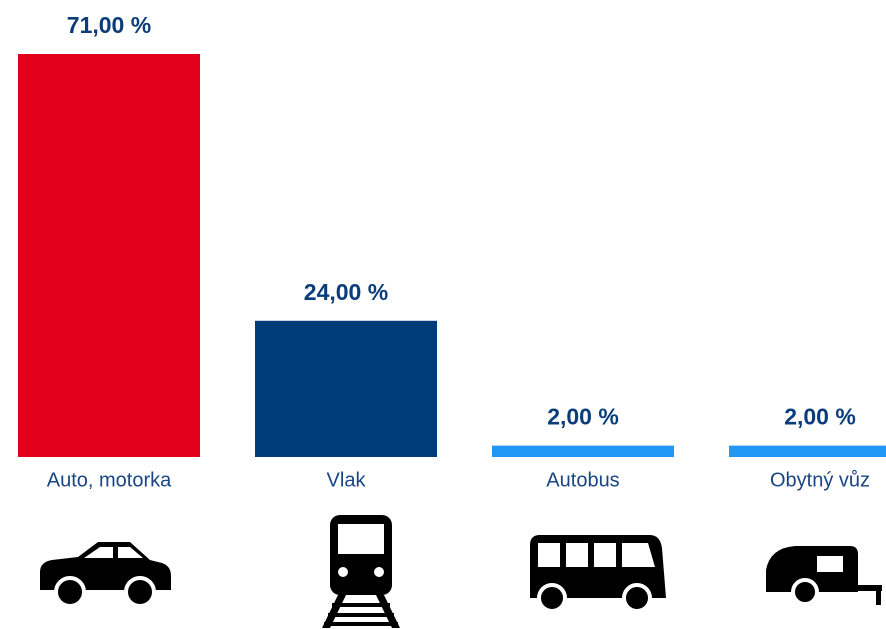  I want to click on car-icon, so click(105, 575).